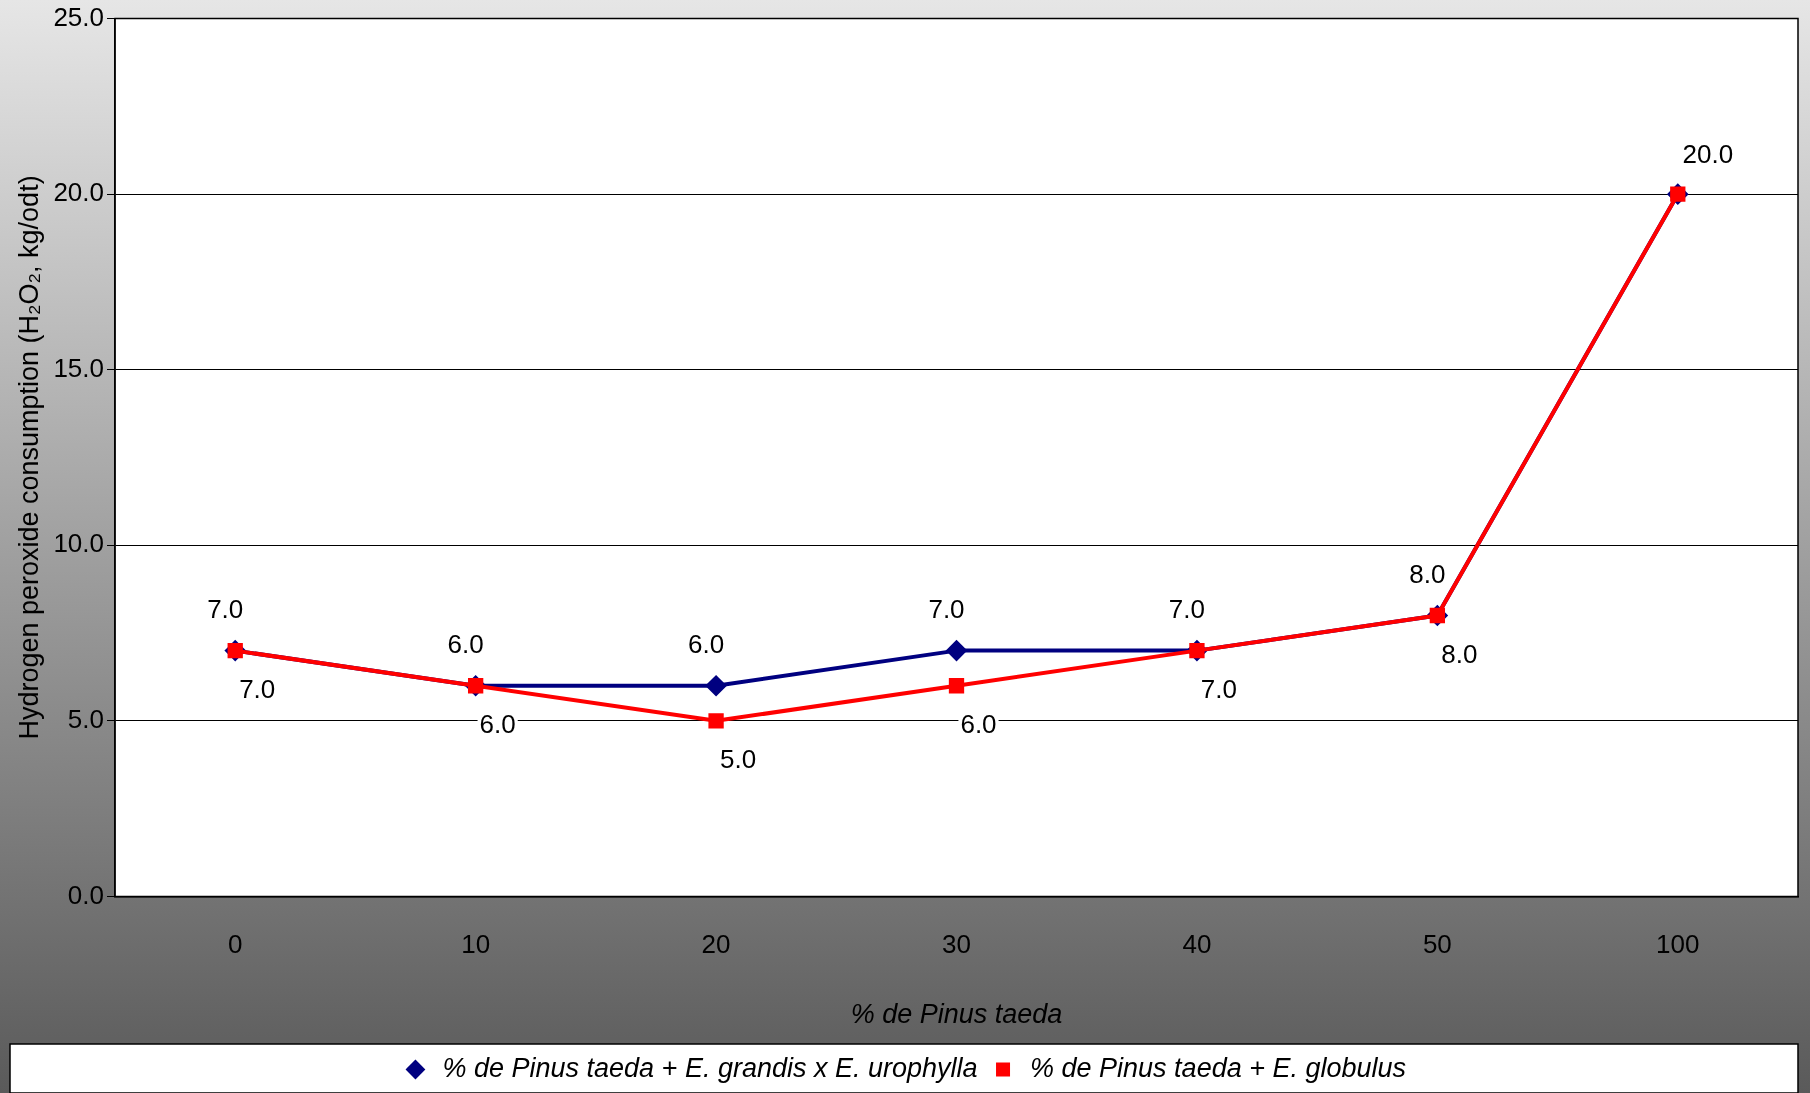 The width and height of the screenshot is (1810, 1093). I want to click on y-tick-label: 25.0, so click(78, 16).